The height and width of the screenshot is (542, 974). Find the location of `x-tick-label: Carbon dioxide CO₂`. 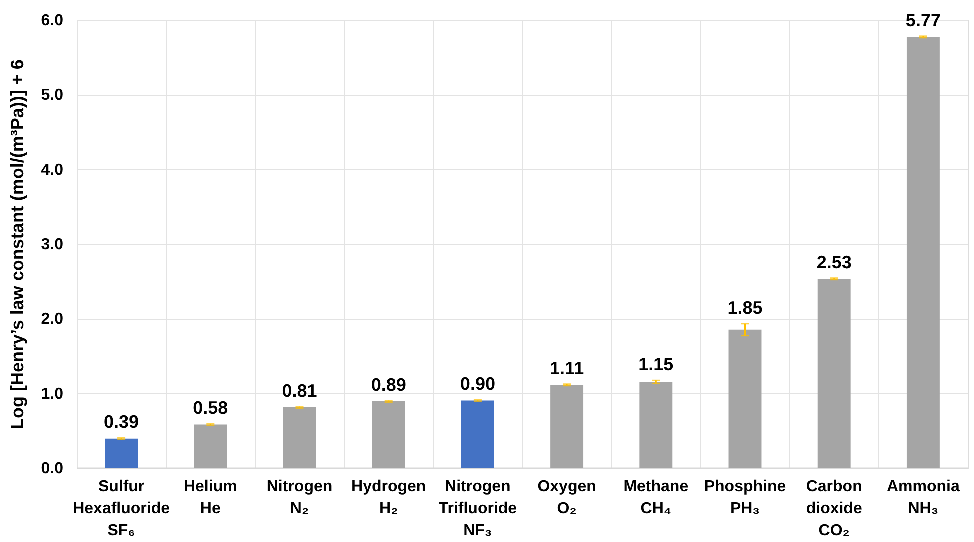

x-tick-label: Carbon dioxide CO₂ is located at coordinates (834, 509).